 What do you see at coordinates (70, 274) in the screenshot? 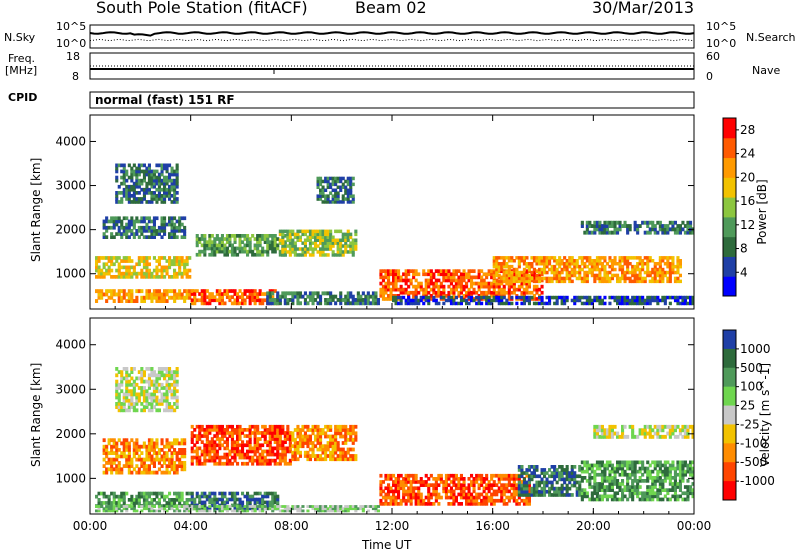
I see `y-tick-label: 1000` at bounding box center [70, 274].